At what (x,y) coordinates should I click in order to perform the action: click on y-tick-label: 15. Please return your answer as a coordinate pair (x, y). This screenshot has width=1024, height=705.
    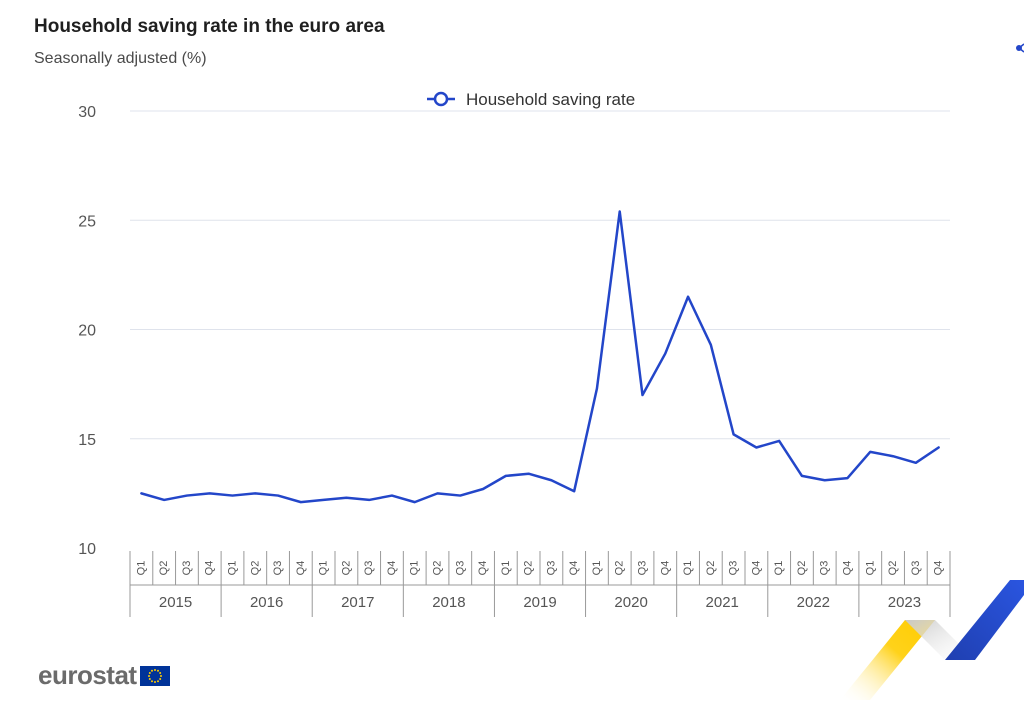
    Looking at the image, I should click on (87, 440).